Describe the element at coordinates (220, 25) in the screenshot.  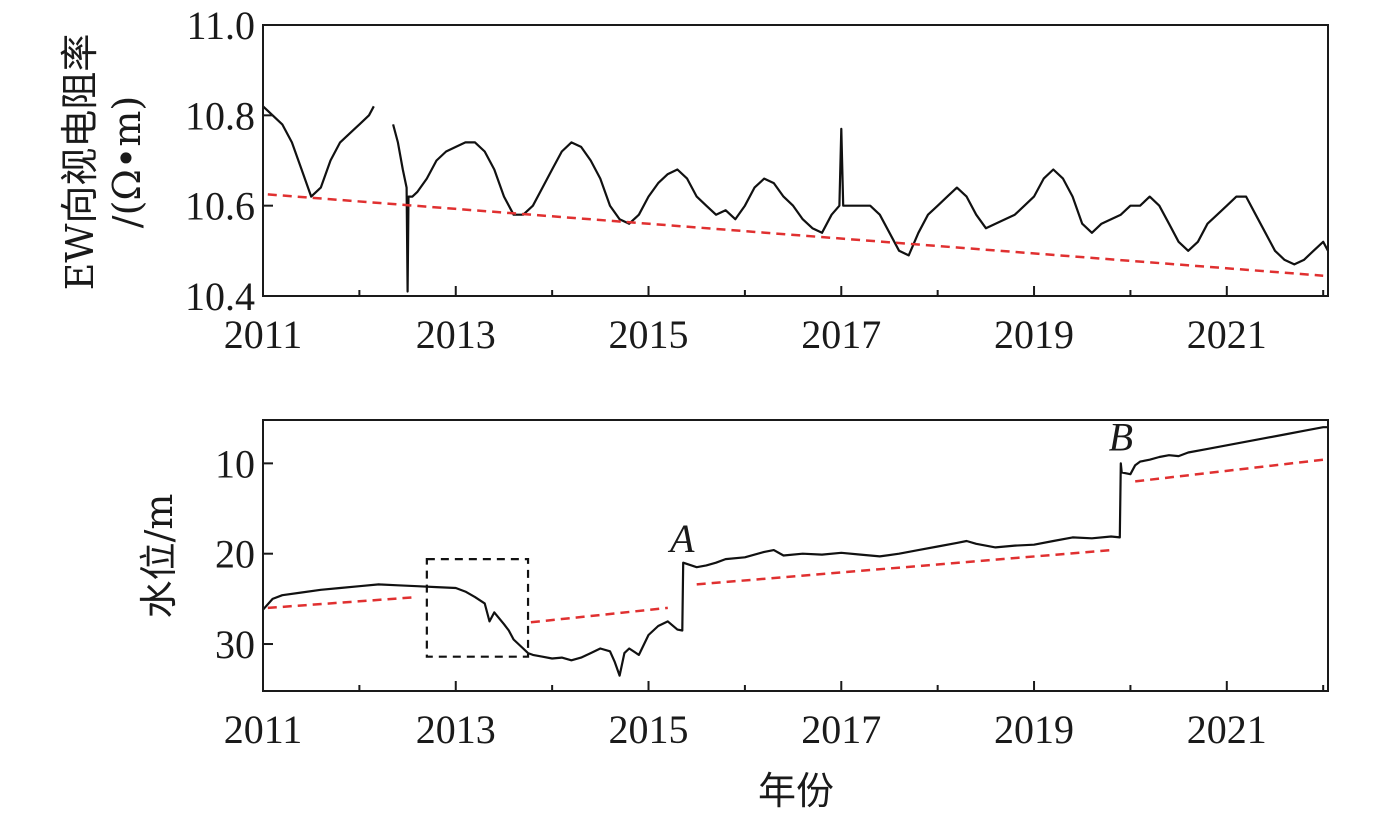
I see `y-tick-label: 11.0` at that location.